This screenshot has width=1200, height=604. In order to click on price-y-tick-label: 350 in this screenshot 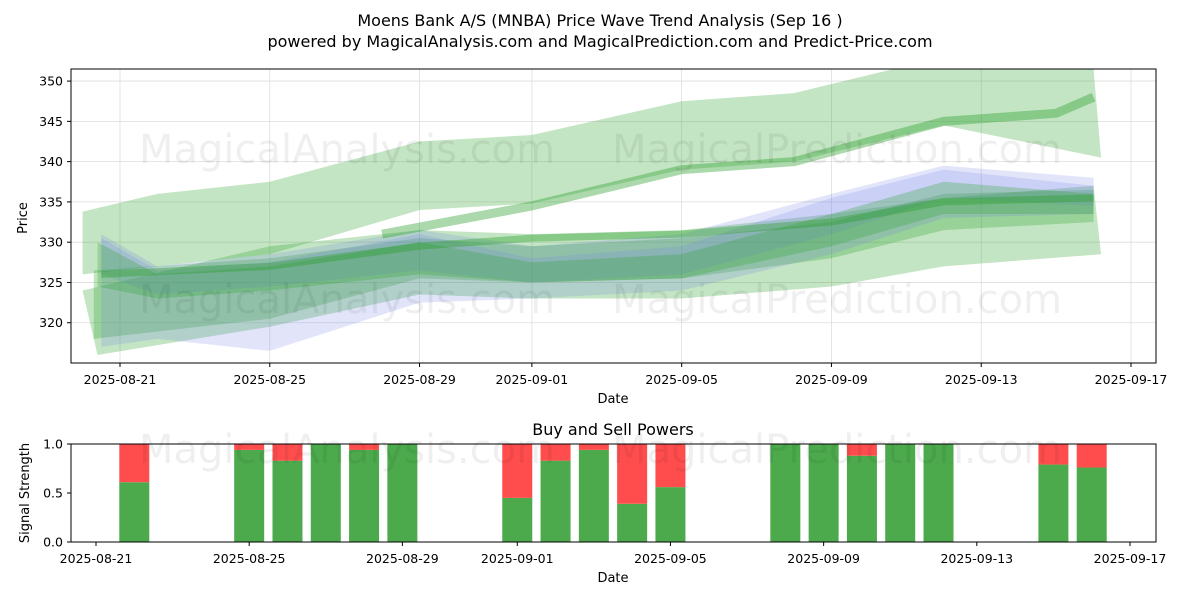, I will do `click(51, 81)`.